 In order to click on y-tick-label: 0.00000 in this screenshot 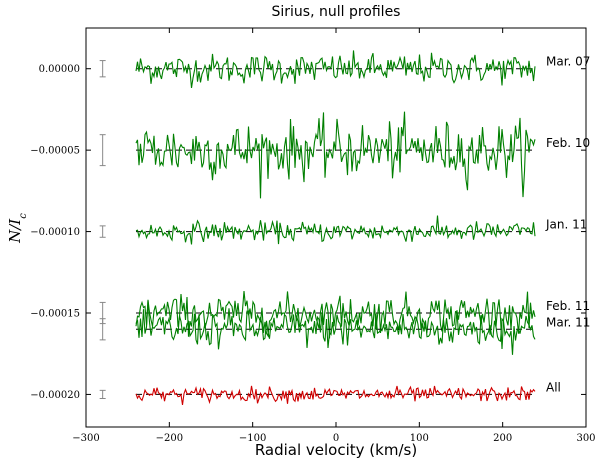, I will do `click(59, 69)`.